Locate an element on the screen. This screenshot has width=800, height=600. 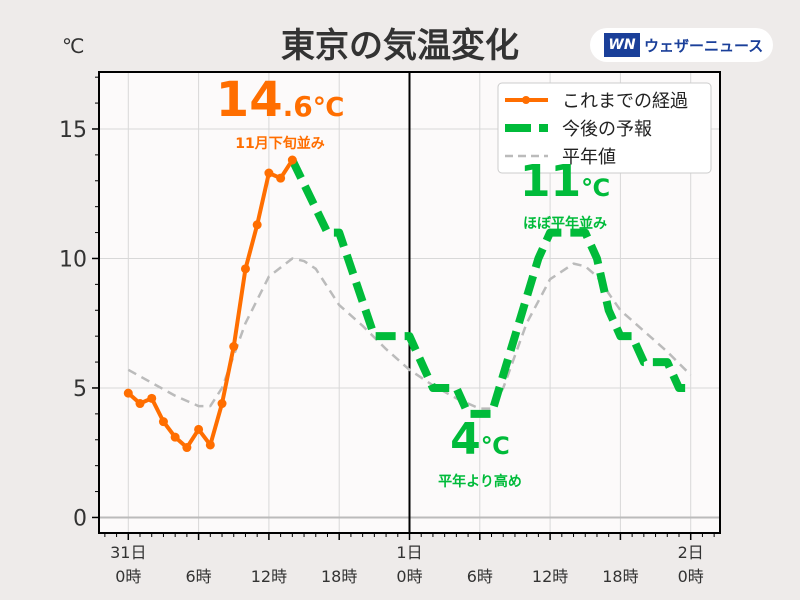
min-forecast-value: 4 is located at coordinates (465, 439).